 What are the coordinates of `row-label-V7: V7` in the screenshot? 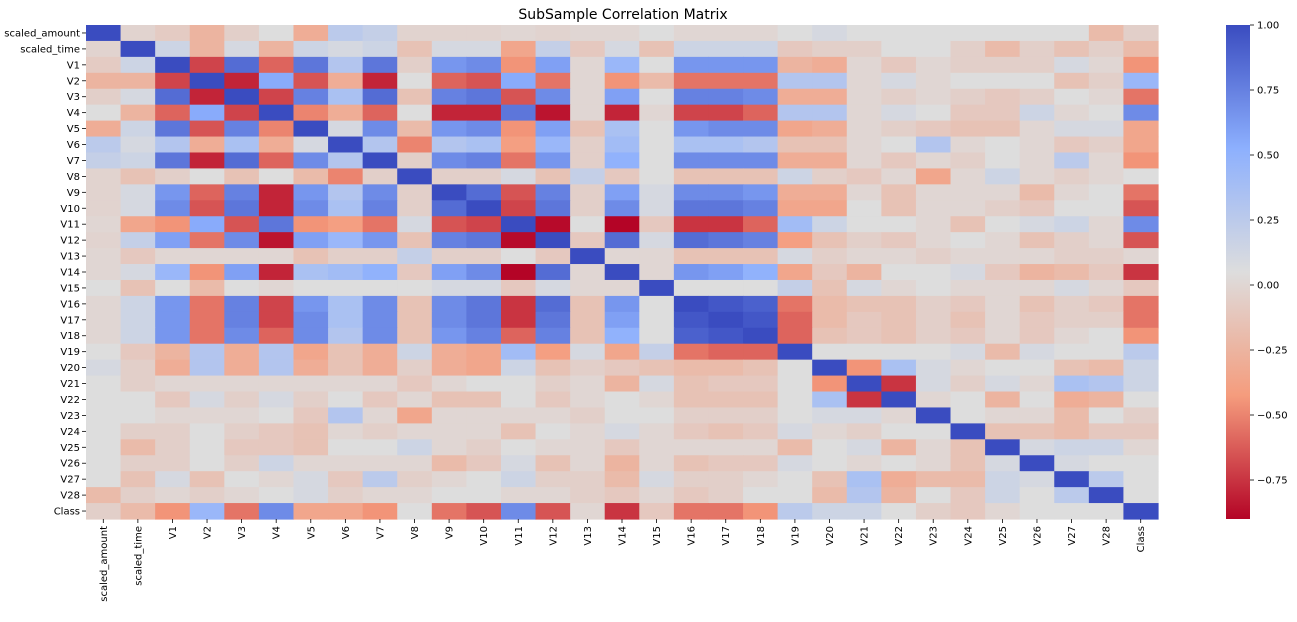 It's located at (73, 161).